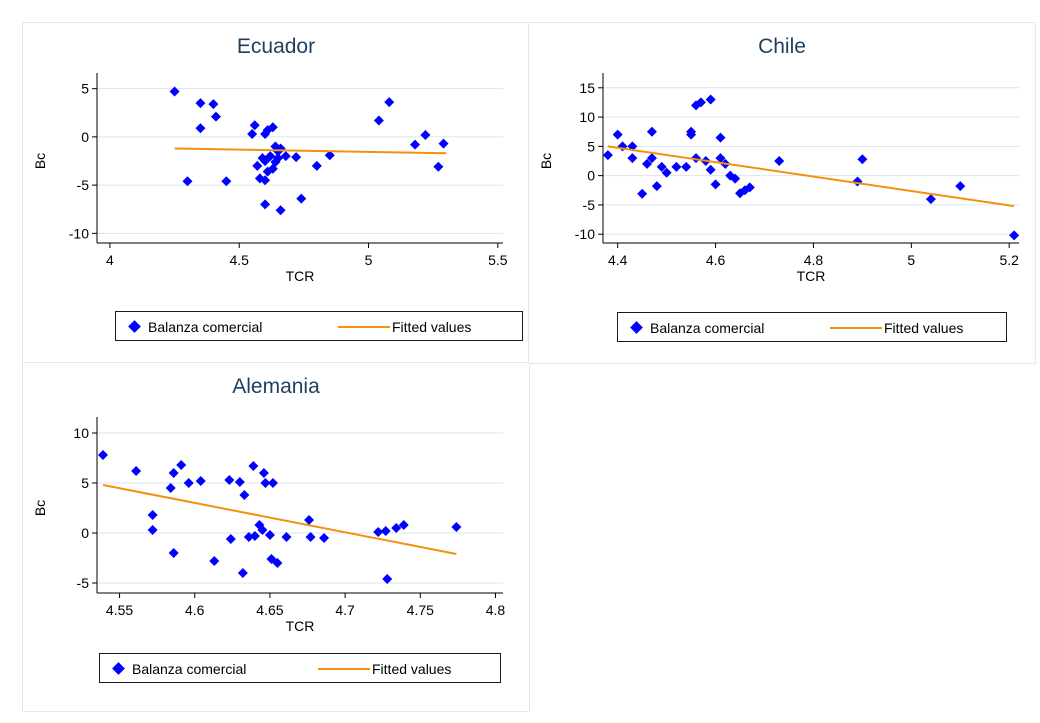  What do you see at coordinates (587, 88) in the screenshot?
I see `y-tick-label: 15` at bounding box center [587, 88].